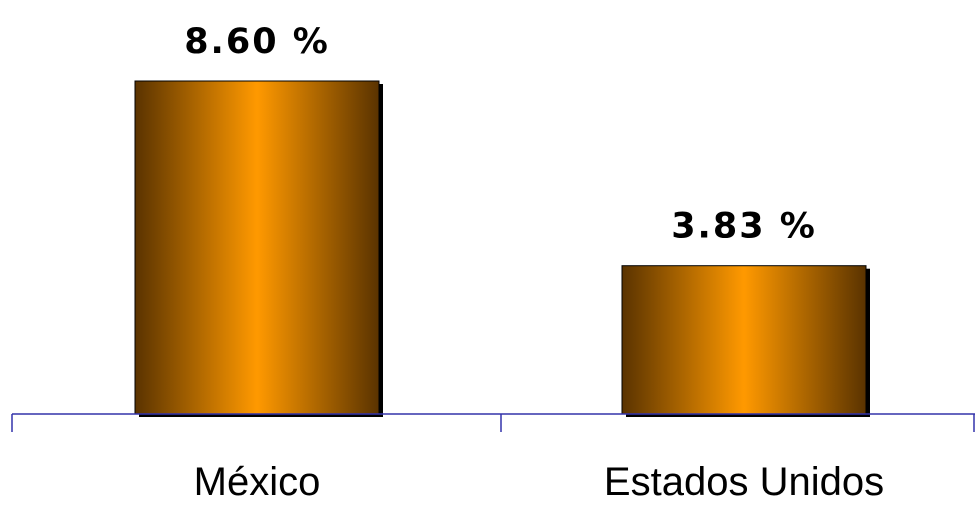 The width and height of the screenshot is (975, 506). I want to click on data-label: 8.60 %, so click(257, 42).